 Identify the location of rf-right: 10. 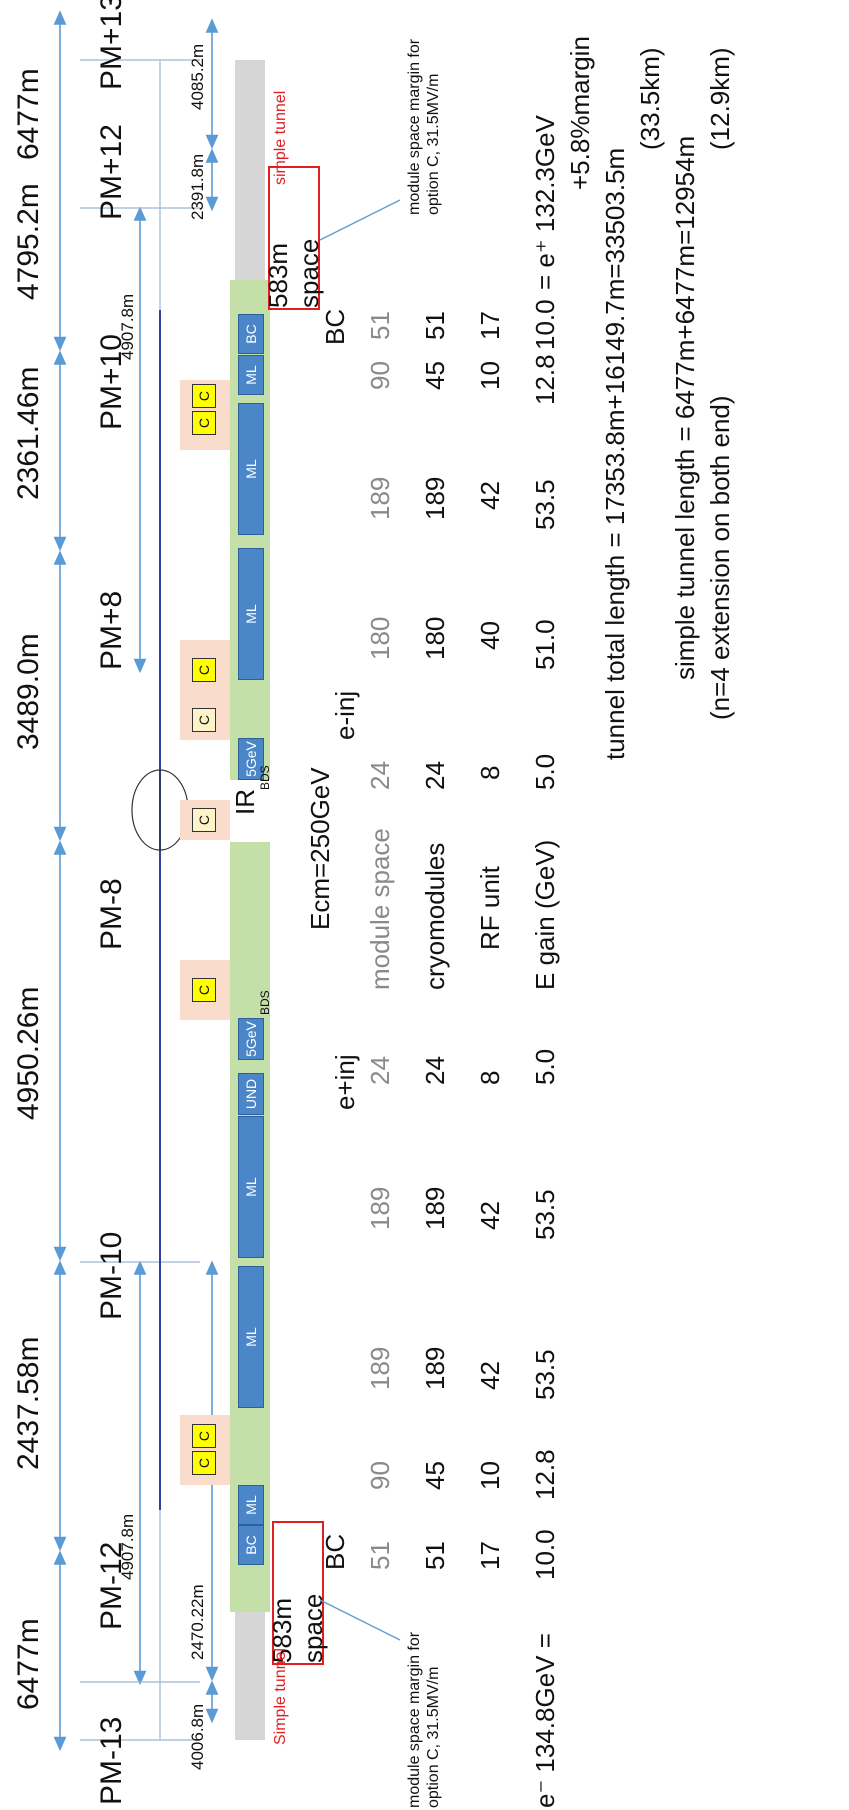
(490, 375).